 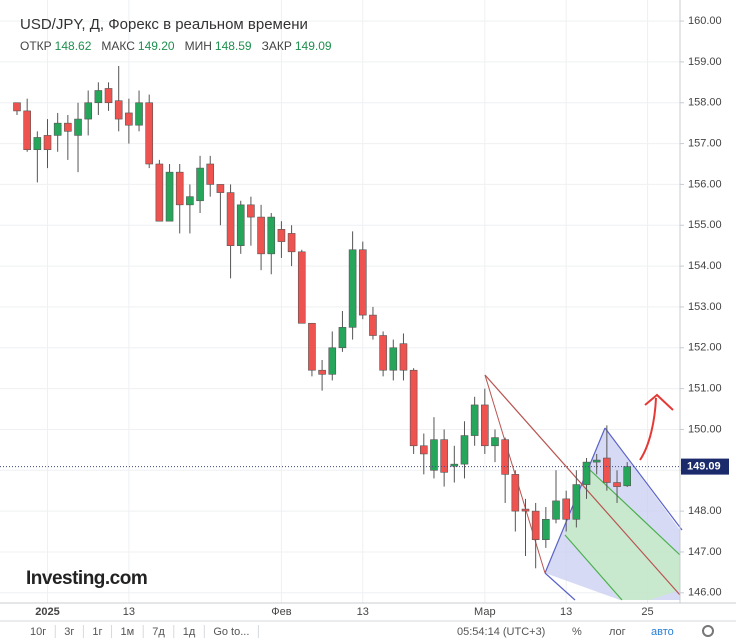 I want to click on y-tick-label: 151.00, so click(x=705, y=389).